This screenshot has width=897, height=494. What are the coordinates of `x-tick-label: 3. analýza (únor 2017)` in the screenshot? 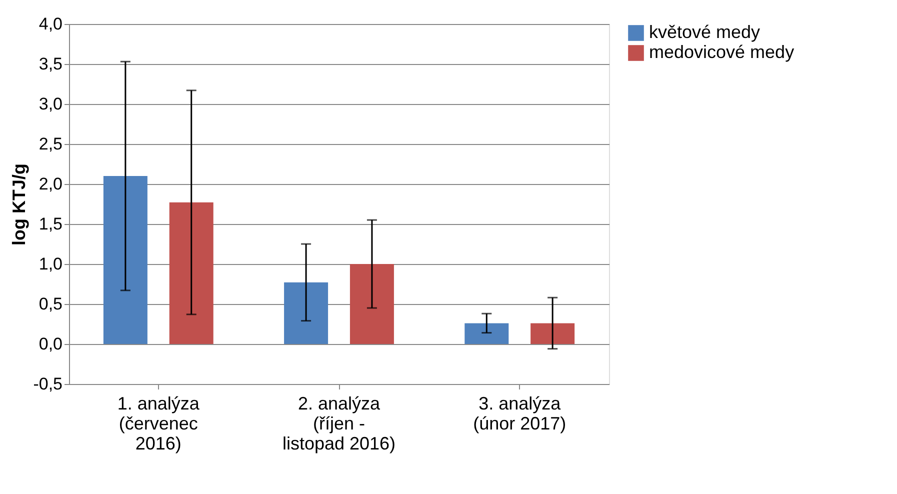 It's located at (519, 414).